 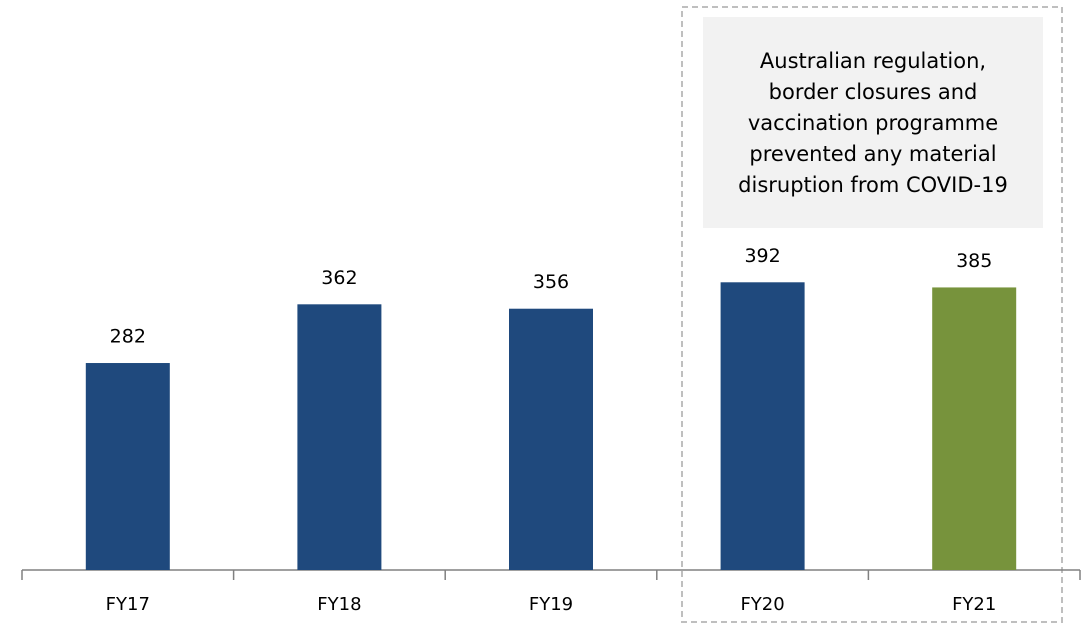 What do you see at coordinates (872, 154) in the screenshot?
I see `annotation-text: prevented any material` at bounding box center [872, 154].